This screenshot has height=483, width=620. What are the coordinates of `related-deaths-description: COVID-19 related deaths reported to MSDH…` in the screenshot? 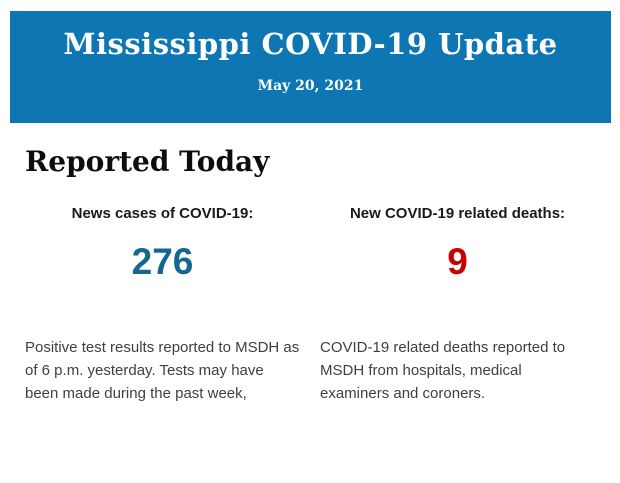 It's located at (443, 370).